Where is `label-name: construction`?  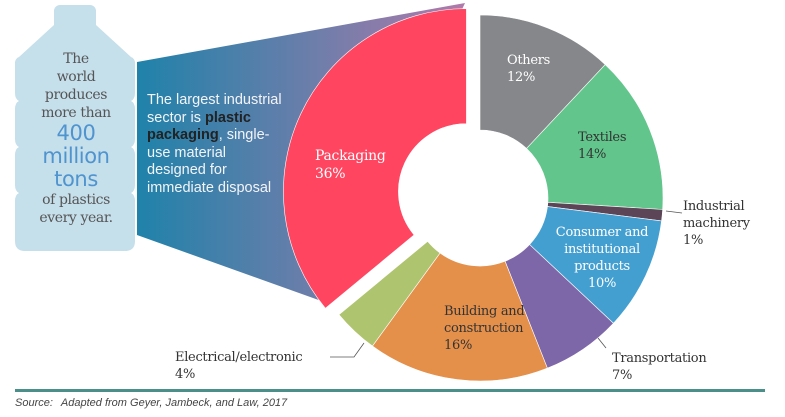
label-name: construction is located at coordinates (484, 328).